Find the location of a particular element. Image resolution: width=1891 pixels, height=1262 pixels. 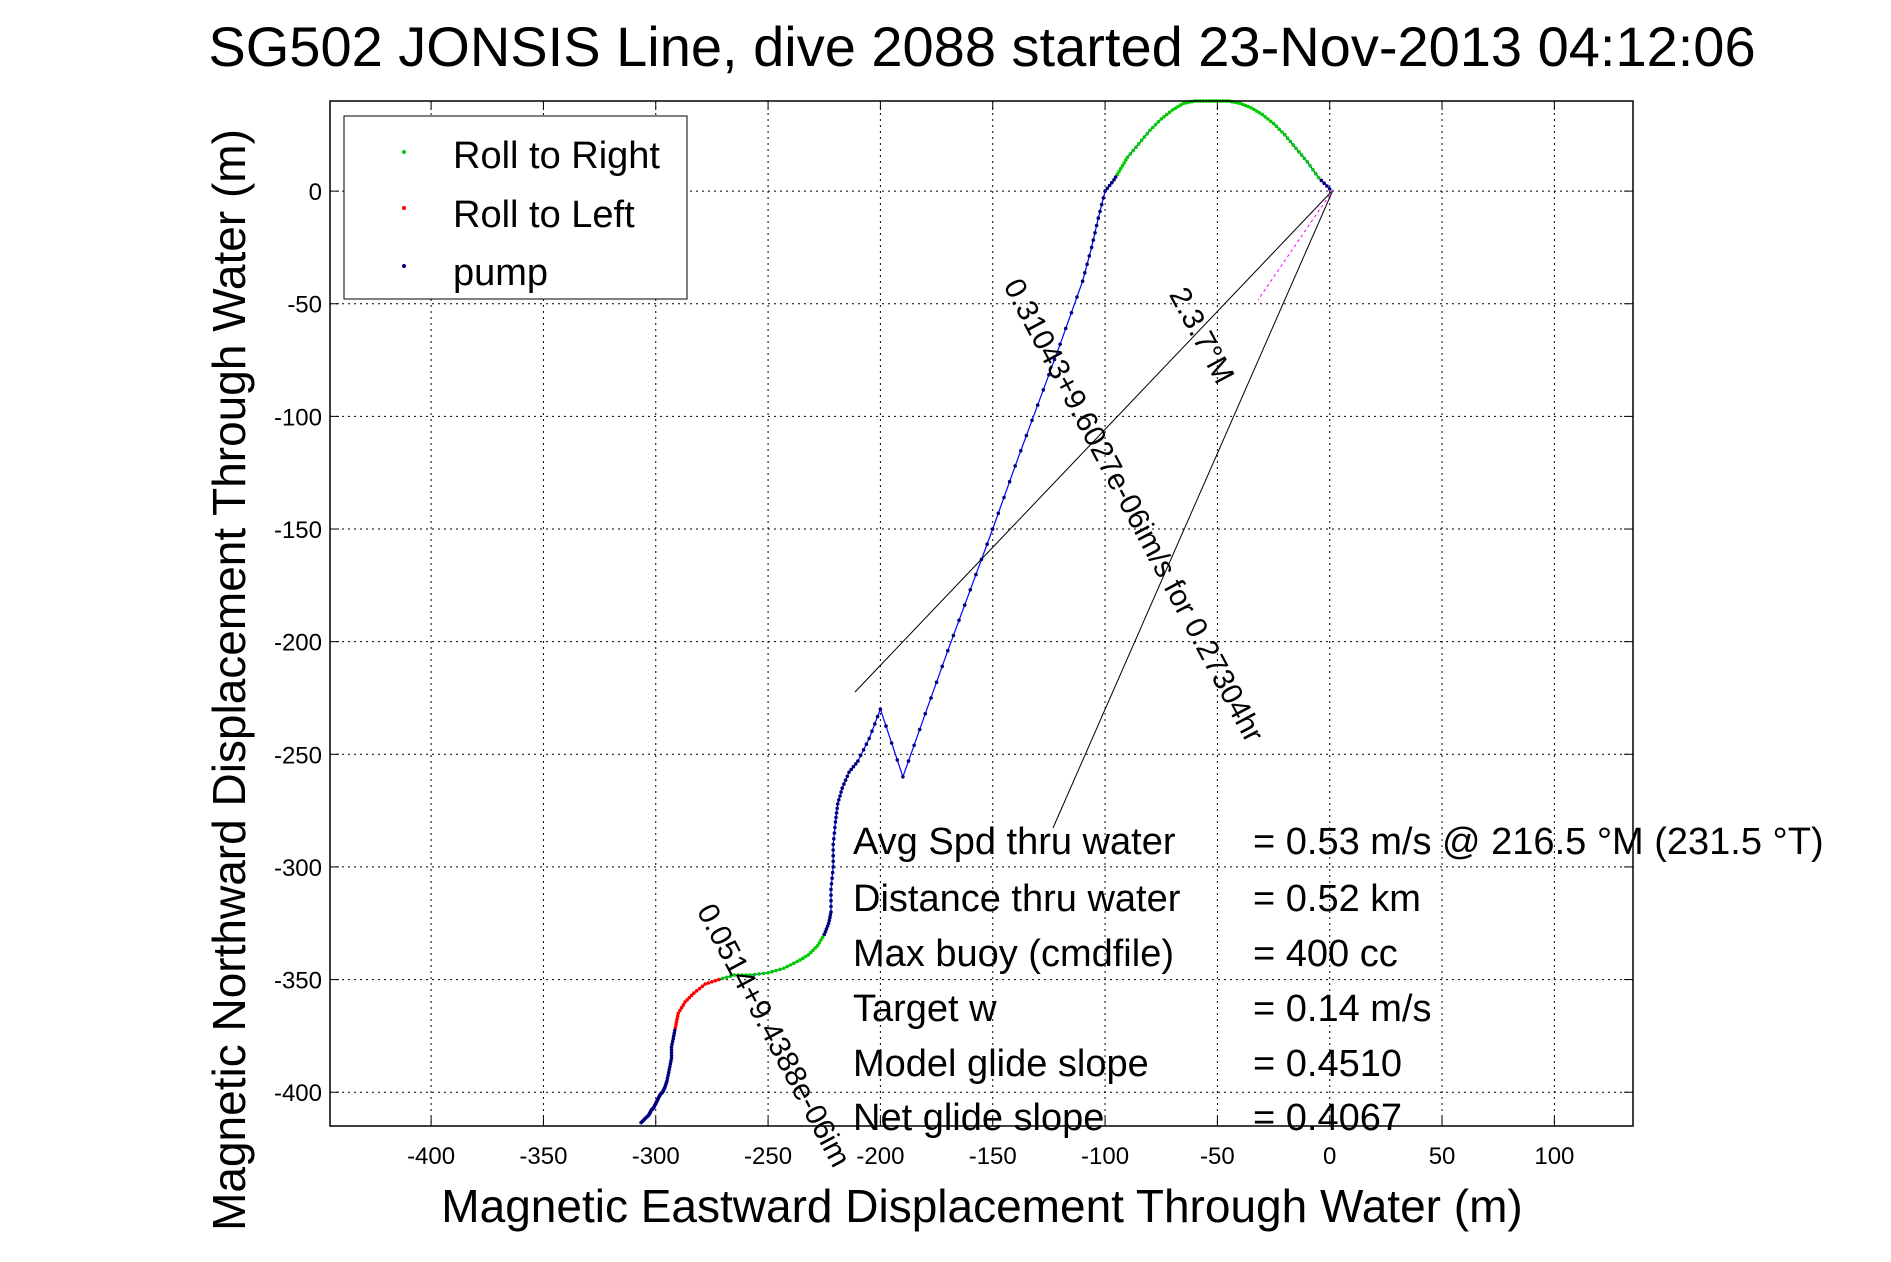

x-tick-label: 50 is located at coordinates (1442, 1156).